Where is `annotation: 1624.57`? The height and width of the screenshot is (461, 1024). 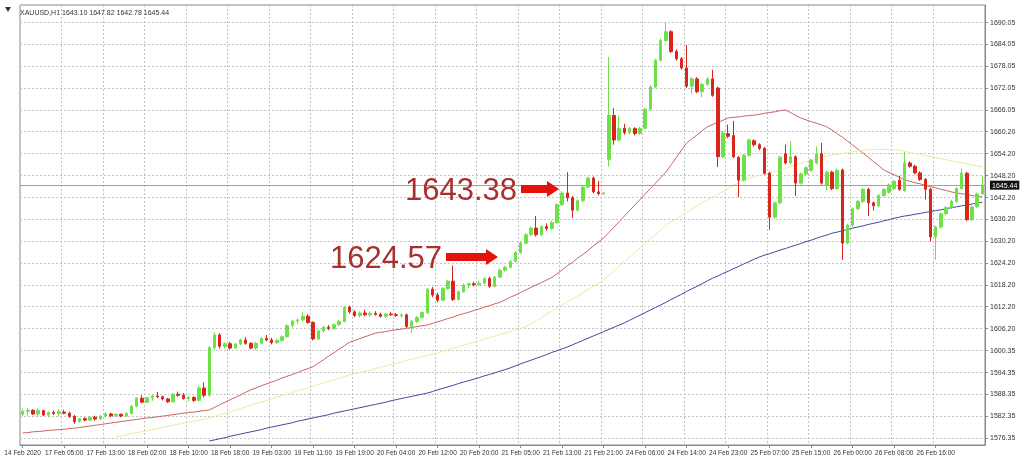 annotation: 1624.57 is located at coordinates (386, 257).